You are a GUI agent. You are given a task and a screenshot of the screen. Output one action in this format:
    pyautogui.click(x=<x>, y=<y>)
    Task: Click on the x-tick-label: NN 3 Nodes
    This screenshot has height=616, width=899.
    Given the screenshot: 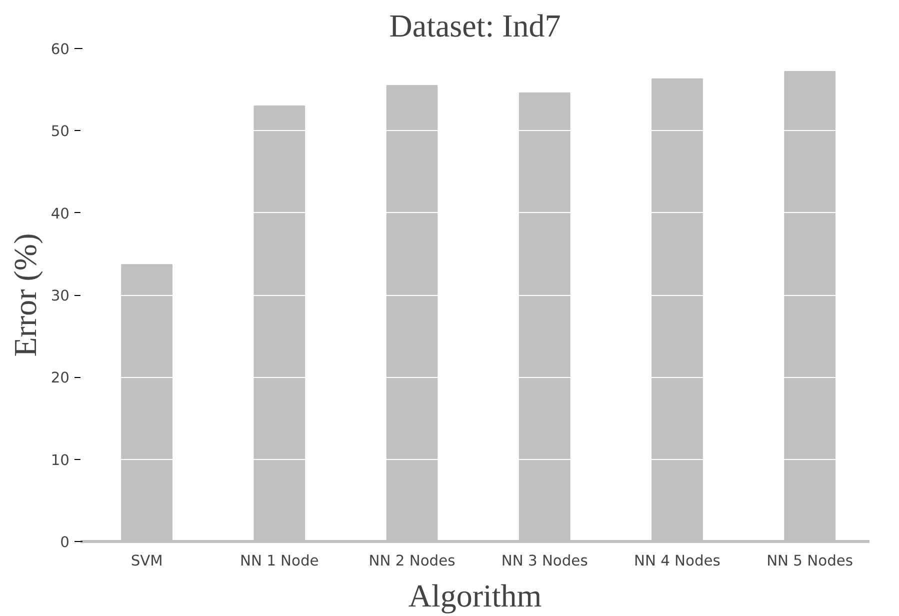 What is the action you would take?
    pyautogui.click(x=544, y=561)
    